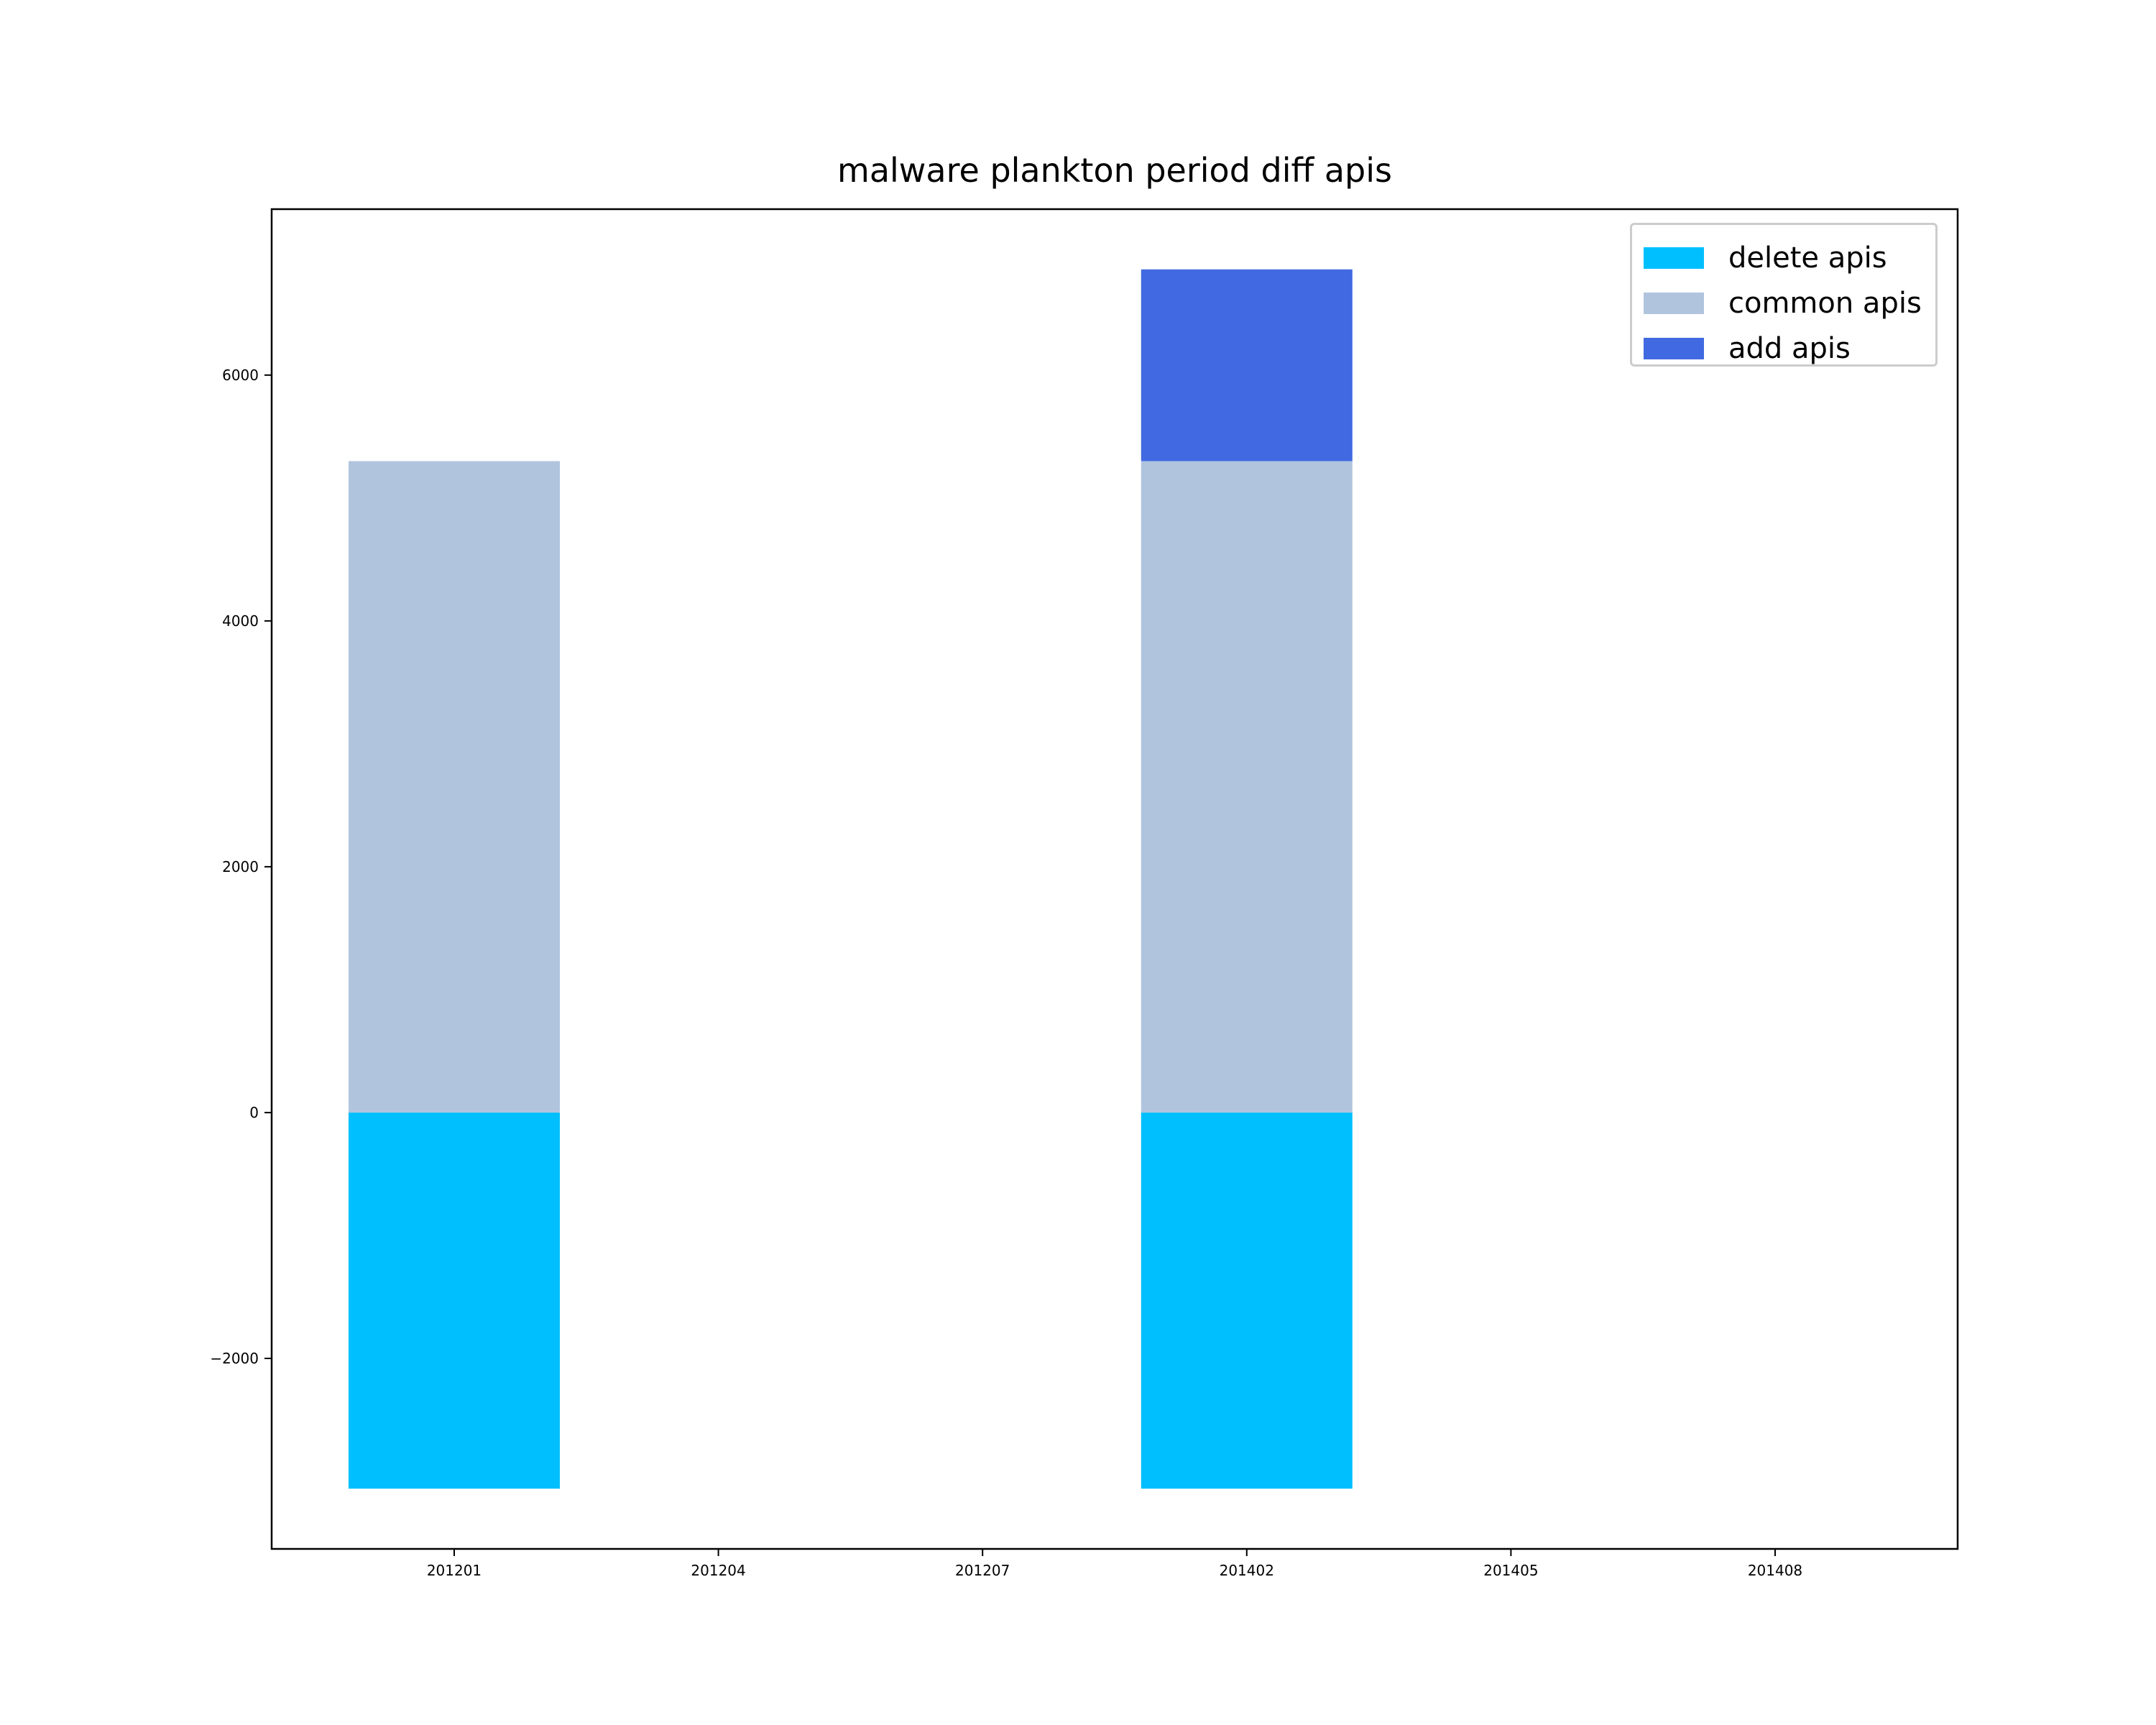 Image resolution: width=2156 pixels, height=1725 pixels. What do you see at coordinates (1790, 348) in the screenshot?
I see `legend-label-add-apis: add apis` at bounding box center [1790, 348].